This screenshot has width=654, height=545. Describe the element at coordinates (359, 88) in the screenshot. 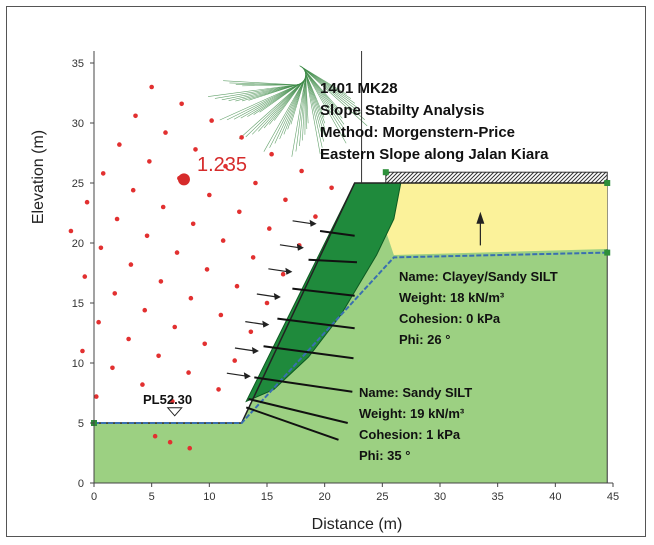

I see `title-line-1: 1401 MK28` at that location.